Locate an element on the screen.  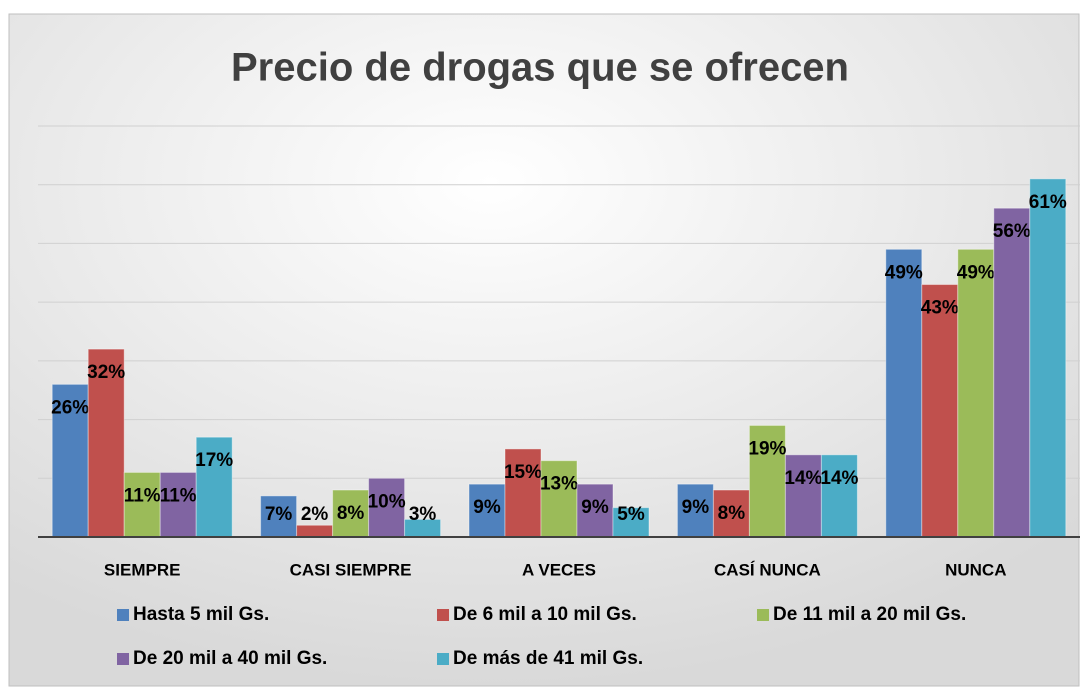
data-label: 19% is located at coordinates (767, 448).